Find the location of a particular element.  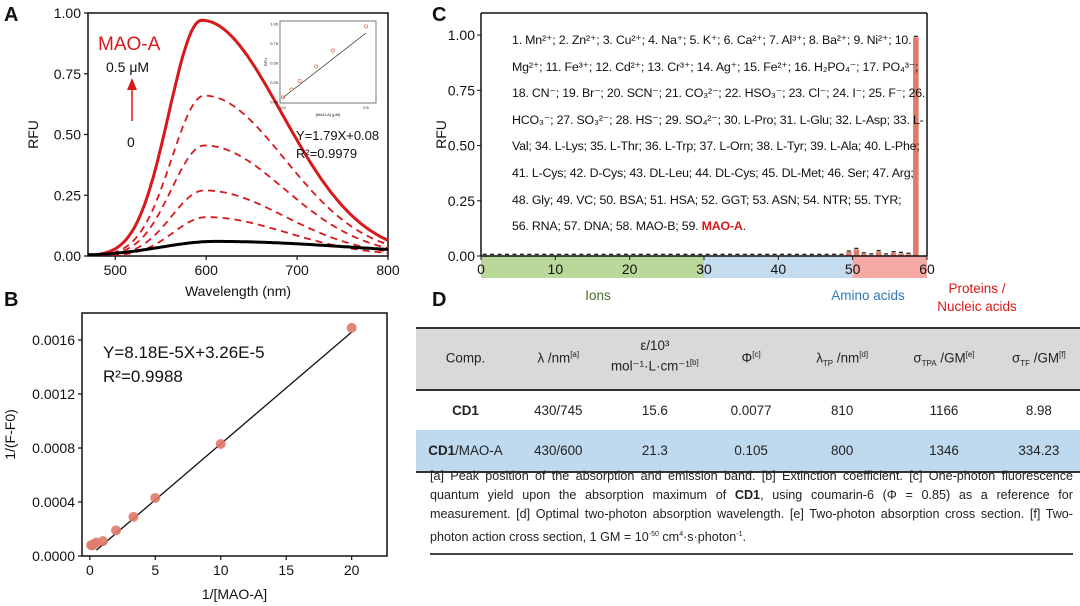

panel-b-y-tick-label: 0.0016 is located at coordinates (53, 340).